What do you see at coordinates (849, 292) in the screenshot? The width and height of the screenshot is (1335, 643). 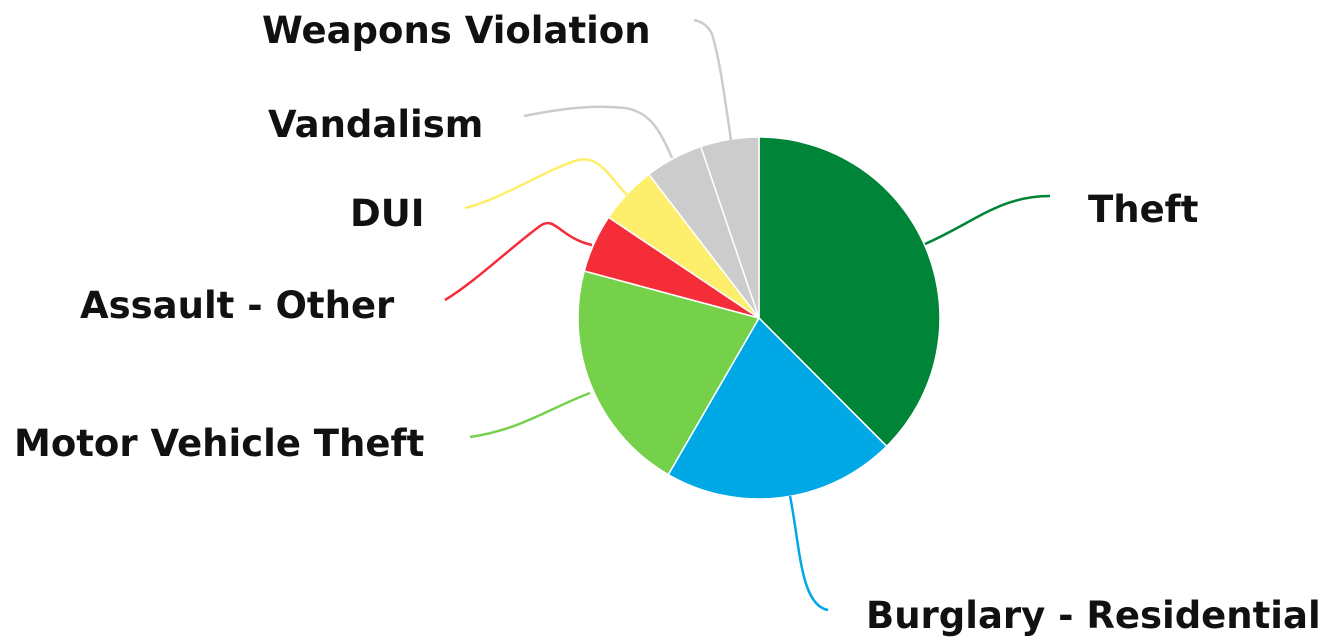 I see `slice-theft` at bounding box center [849, 292].